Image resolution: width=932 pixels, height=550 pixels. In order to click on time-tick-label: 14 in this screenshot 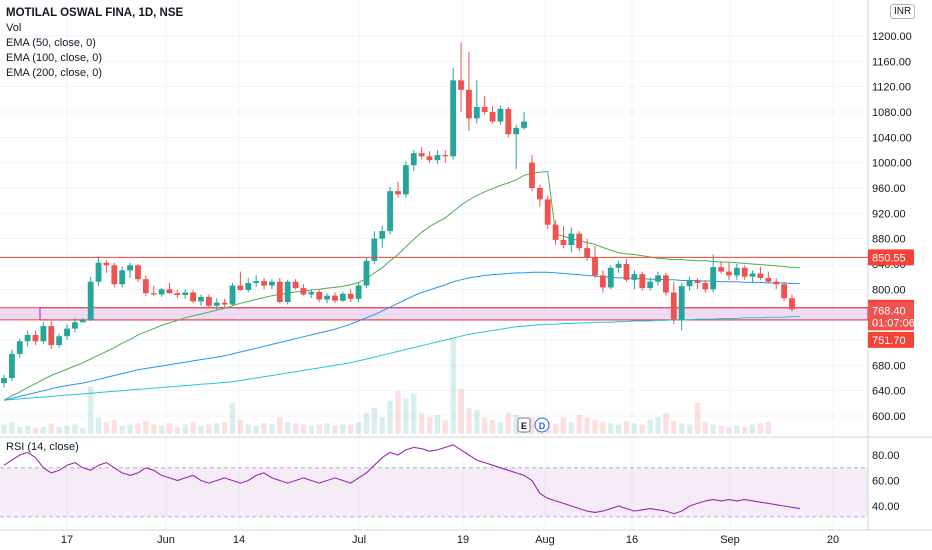, I will do `click(239, 540)`.